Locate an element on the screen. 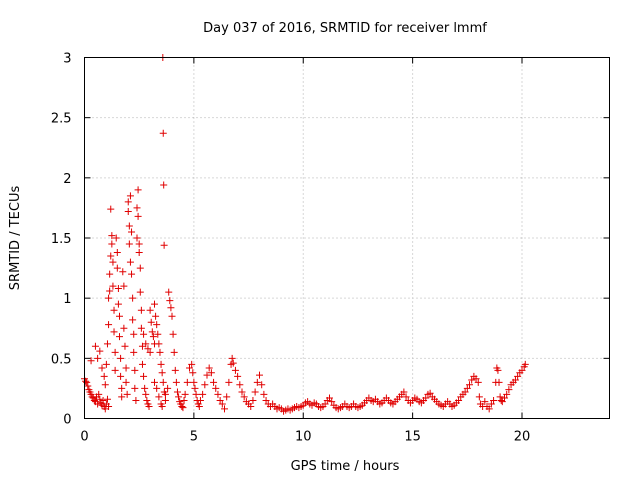  y-tick-label: 3 is located at coordinates (67, 59).